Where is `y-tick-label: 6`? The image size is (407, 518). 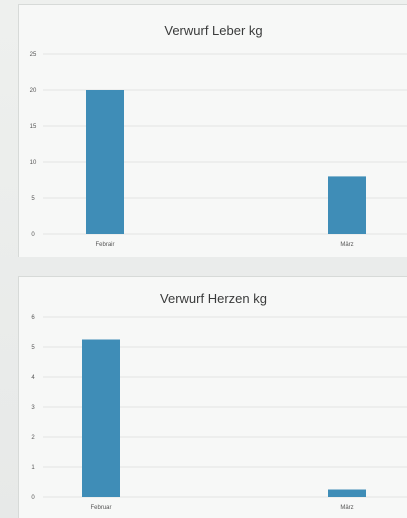 y-tick-label: 6 is located at coordinates (33, 318).